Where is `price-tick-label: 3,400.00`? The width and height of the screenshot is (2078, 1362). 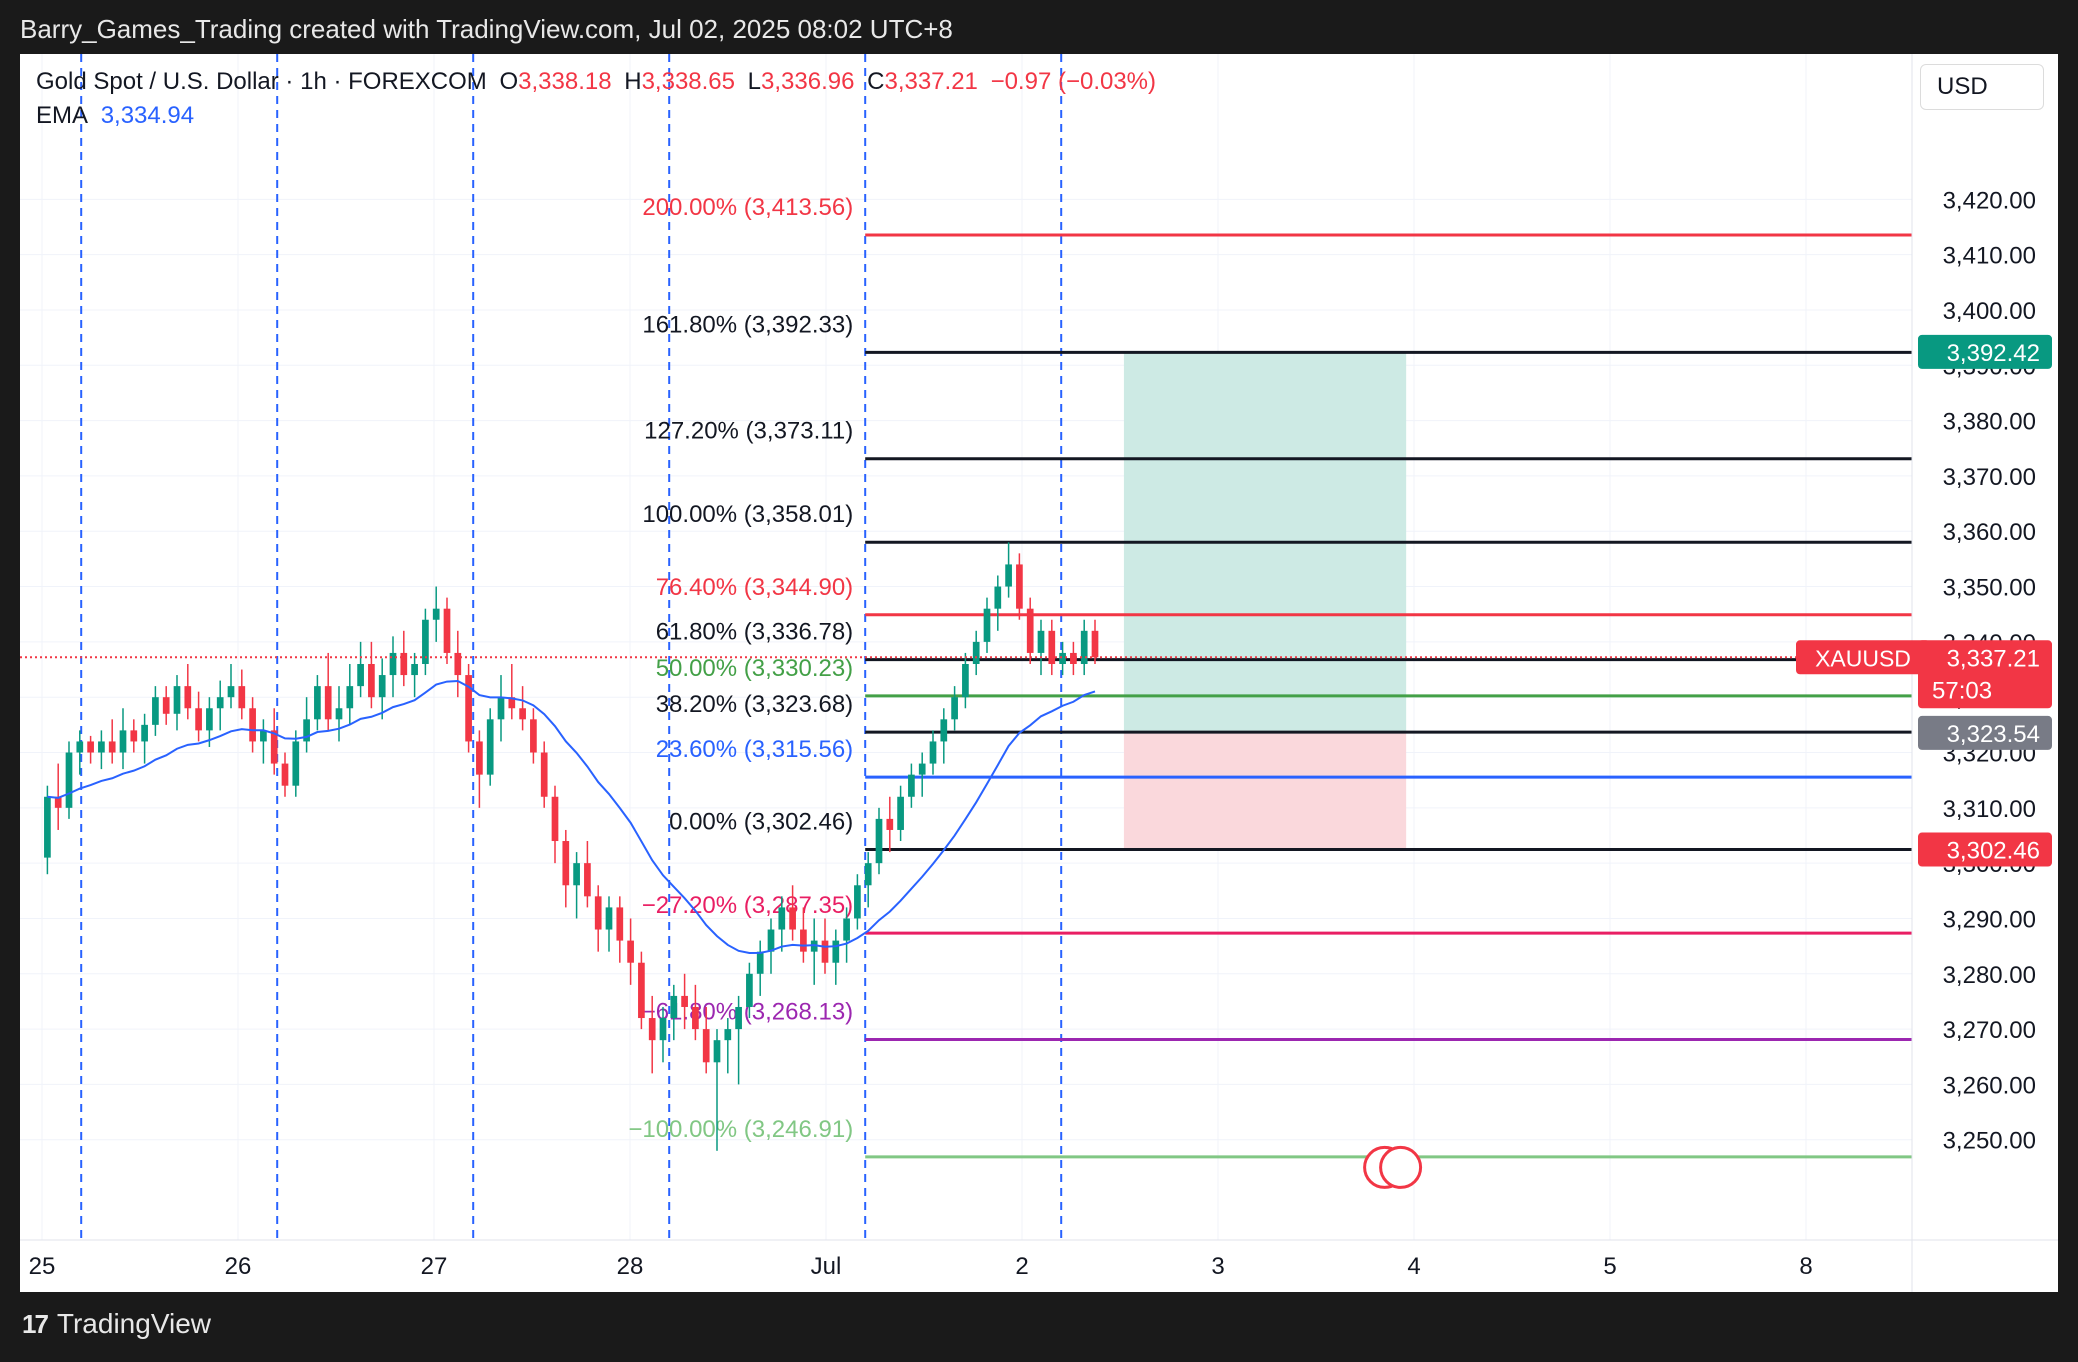 price-tick-label: 3,400.00 is located at coordinates (1989, 311).